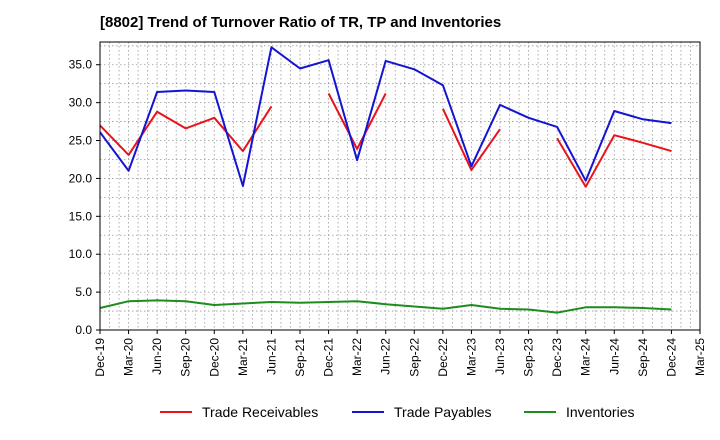  Describe the element at coordinates (443, 412) in the screenshot. I see `legend-label-trade-payables: Trade Payables` at that location.